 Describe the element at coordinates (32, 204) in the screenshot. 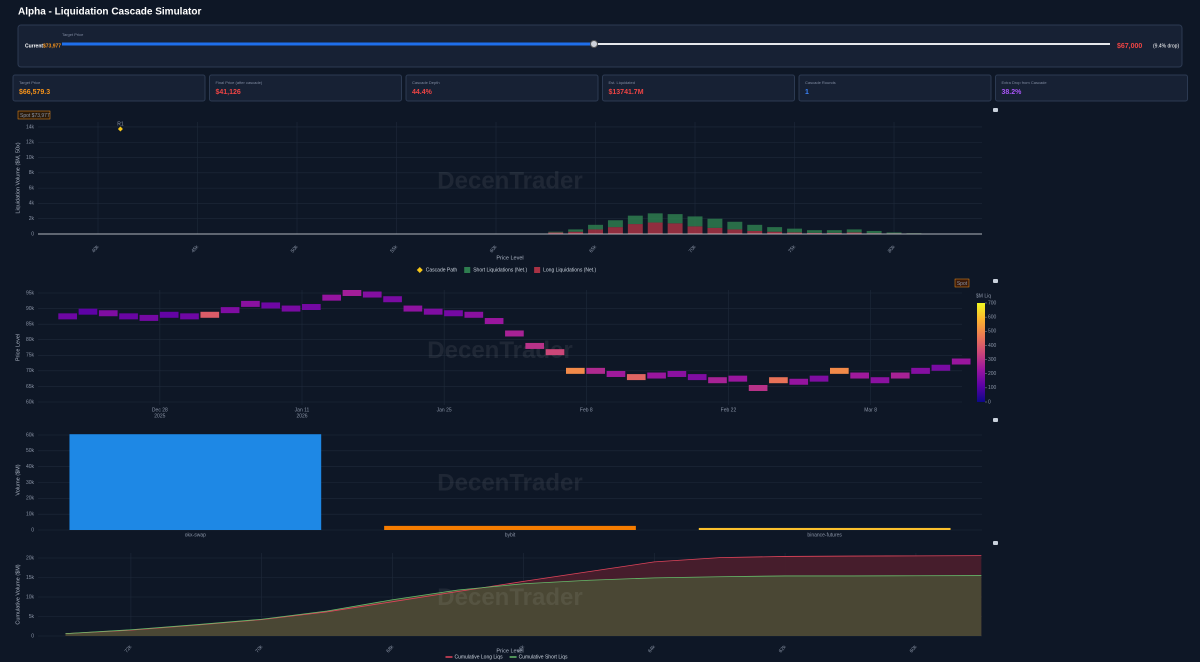

I see `y-tick-label: 4k` at that location.